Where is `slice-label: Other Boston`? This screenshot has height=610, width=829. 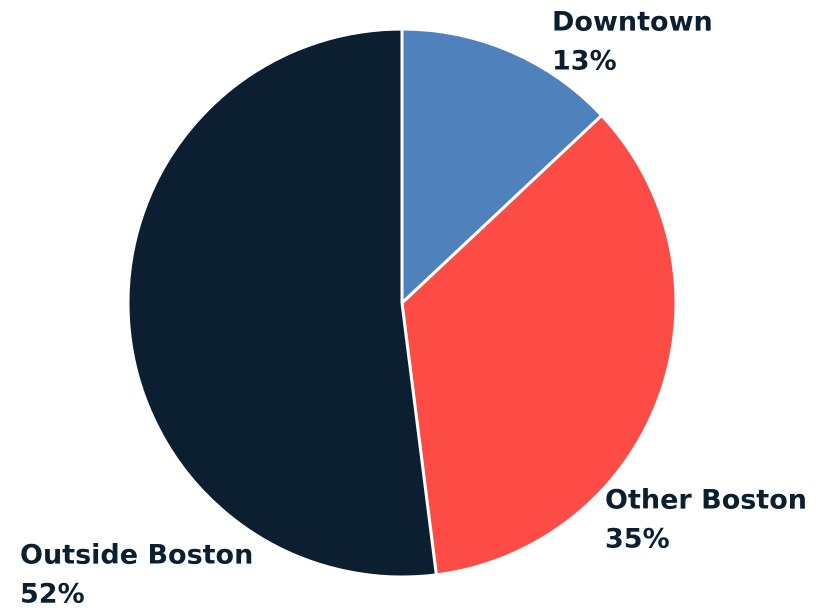 slice-label: Other Boston is located at coordinates (706, 500).